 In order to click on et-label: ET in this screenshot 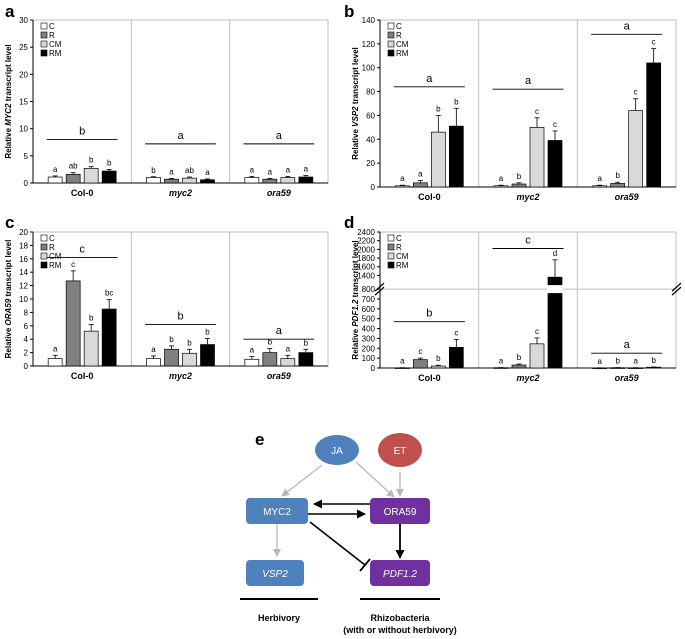, I will do `click(400, 451)`.